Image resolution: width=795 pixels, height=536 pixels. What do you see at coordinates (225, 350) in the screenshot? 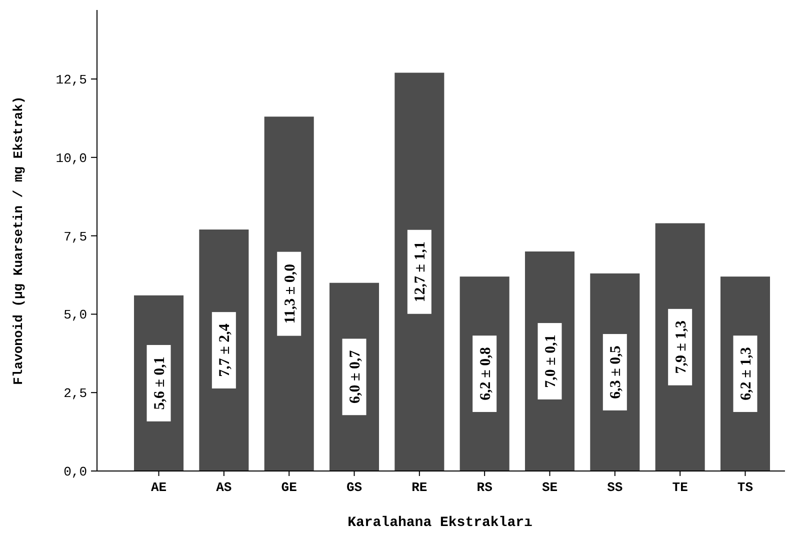
I see `data-label: 7,7 ± 2,4` at bounding box center [225, 350].